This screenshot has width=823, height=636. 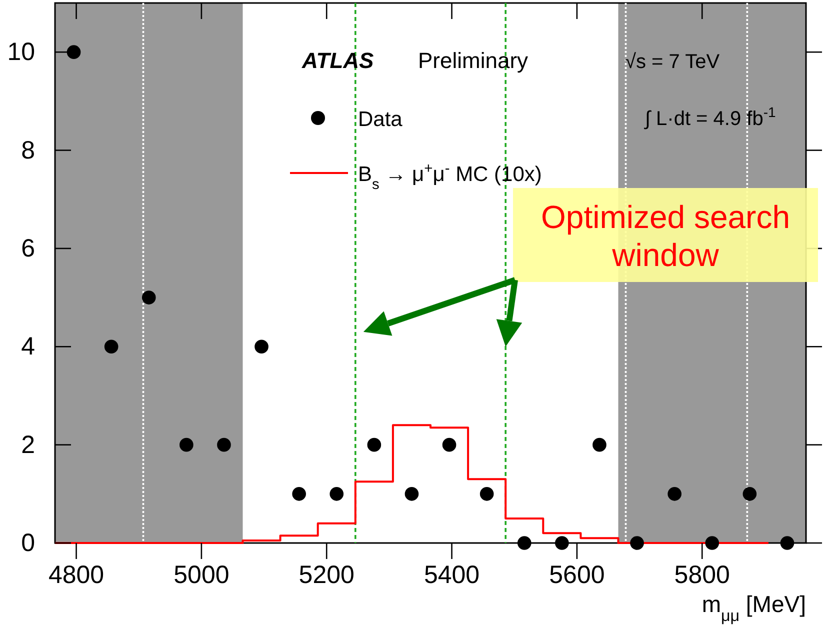 I want to click on x-axis-title: m$_{μμ}$ [MeV], so click(x=754, y=608).